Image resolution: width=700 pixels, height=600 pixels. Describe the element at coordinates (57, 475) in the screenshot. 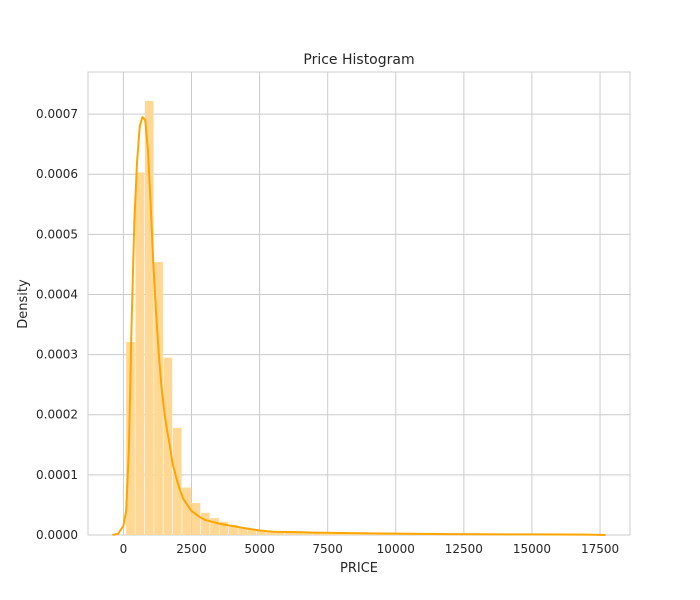

I see `y-tick-label: 0.0001` at that location.